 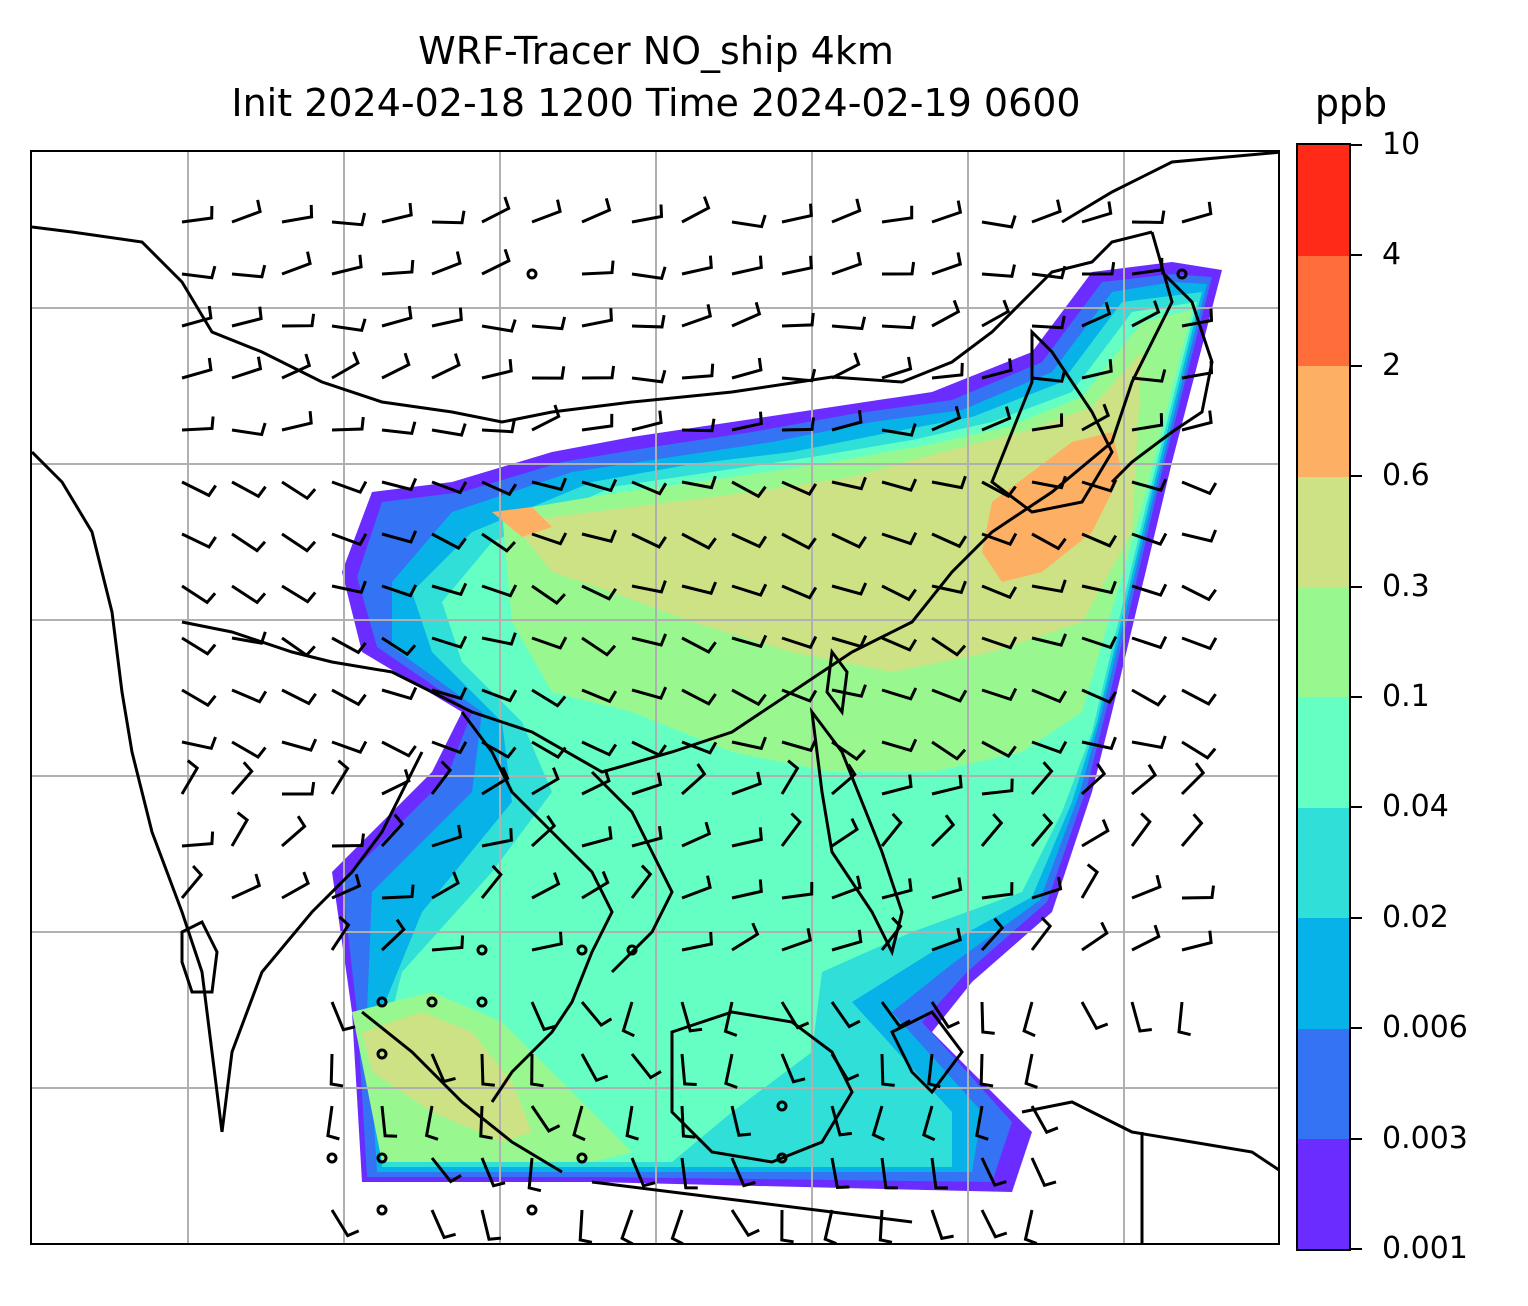 I want to click on colorbar, so click(x=1323, y=697).